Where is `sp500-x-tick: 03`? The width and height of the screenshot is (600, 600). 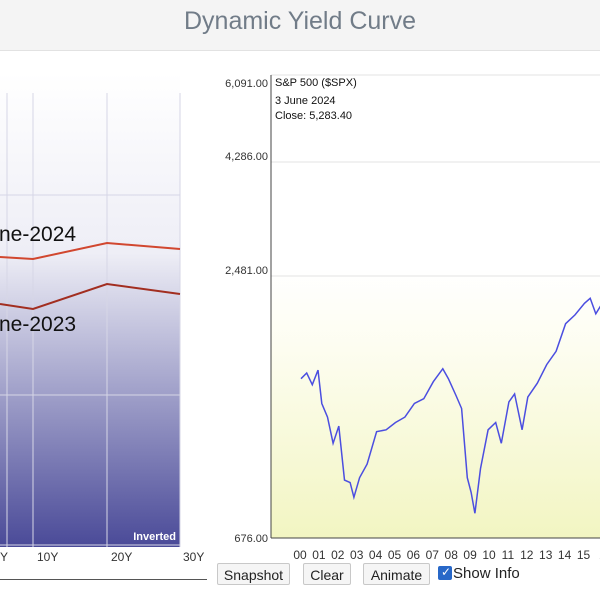 sp500-x-tick: 03 is located at coordinates (357, 555).